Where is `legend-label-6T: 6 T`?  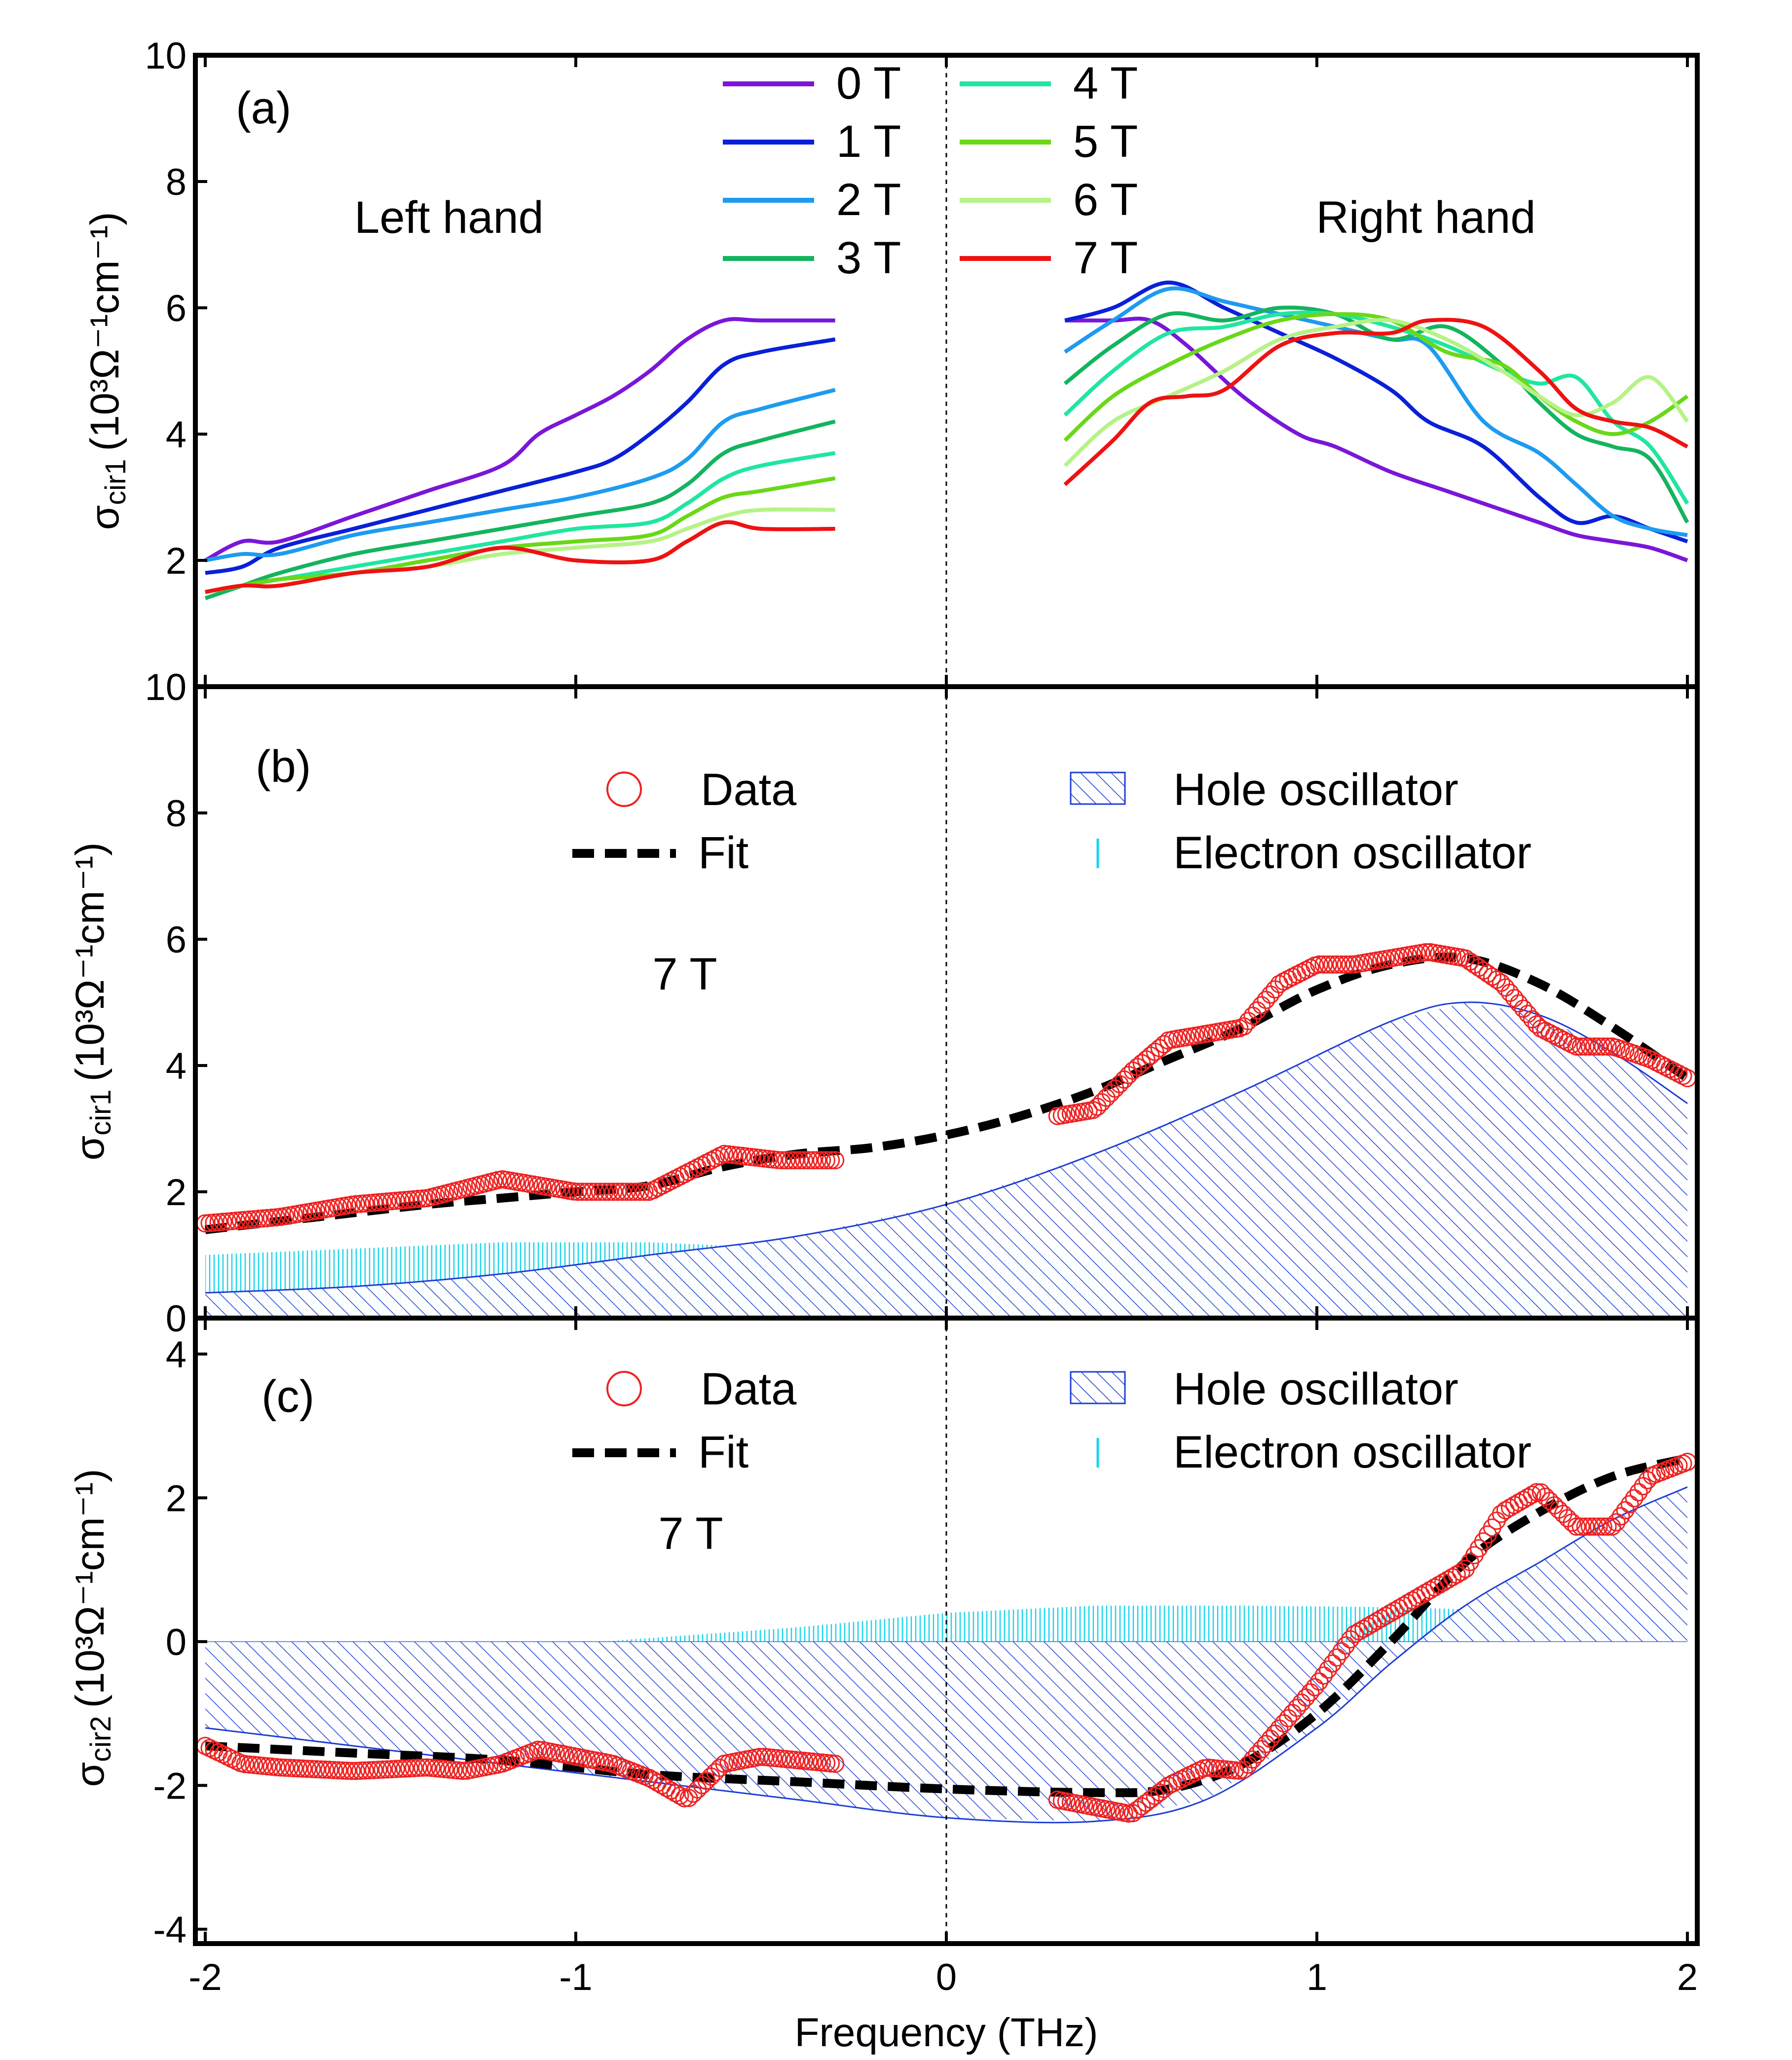
legend-label-6T: 6 T is located at coordinates (1105, 200).